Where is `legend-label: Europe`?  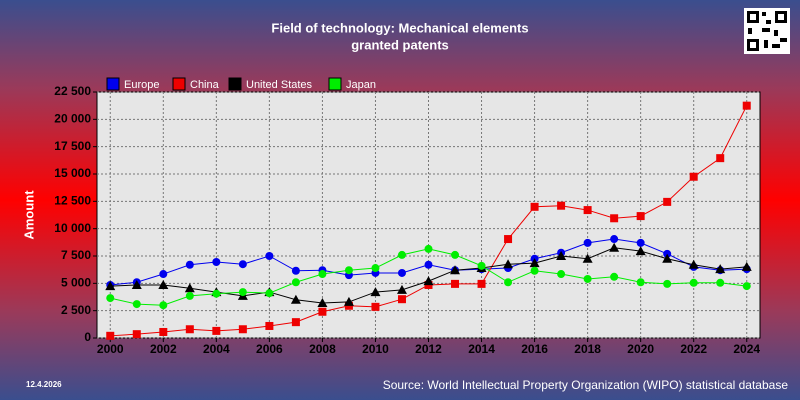 legend-label: Europe is located at coordinates (141, 85).